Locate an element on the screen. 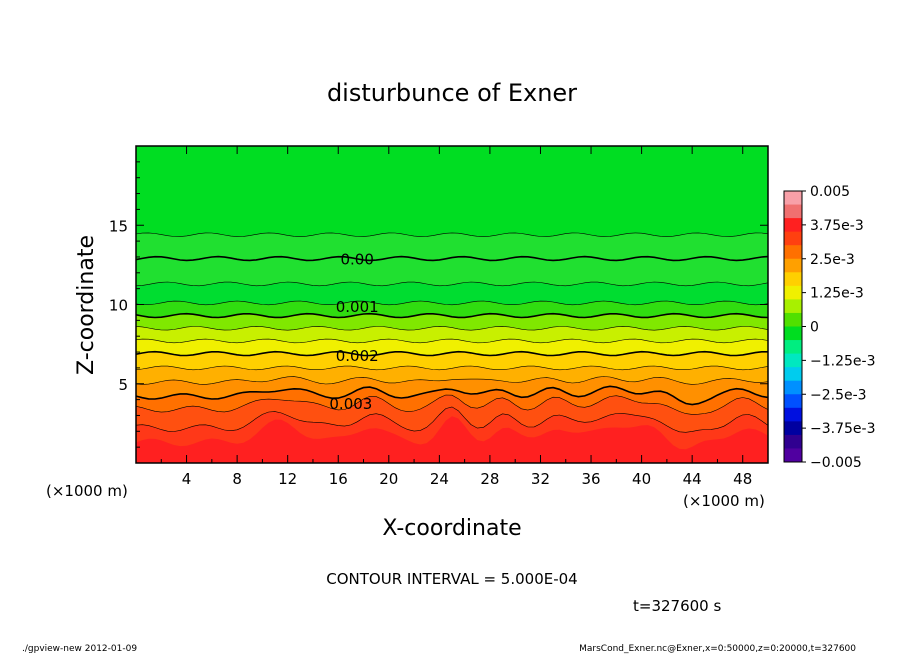 Image resolution: width=904 pixels, height=654 pixels. colorbar-label: 3.75e-3 is located at coordinates (837, 226).